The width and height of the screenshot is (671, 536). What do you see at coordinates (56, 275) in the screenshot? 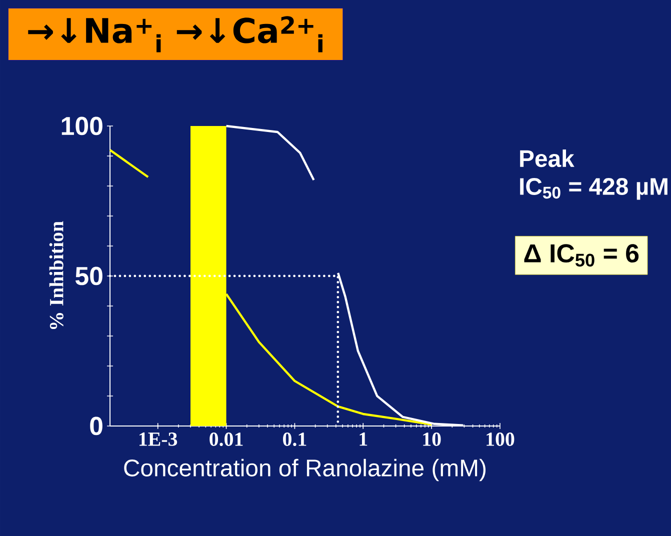
I see `y-axis-title: % Inhibition` at bounding box center [56, 275].